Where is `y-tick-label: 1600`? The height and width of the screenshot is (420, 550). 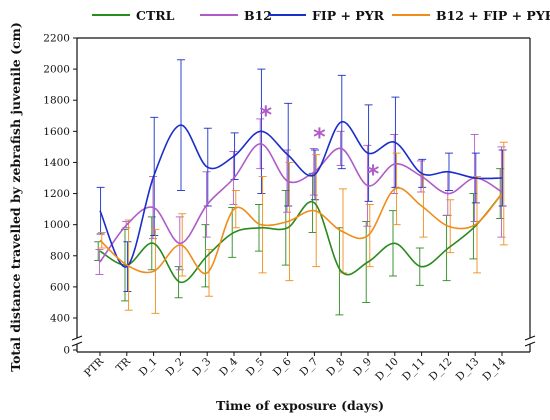
y-tick-label: 1600 is located at coordinates (56, 132).